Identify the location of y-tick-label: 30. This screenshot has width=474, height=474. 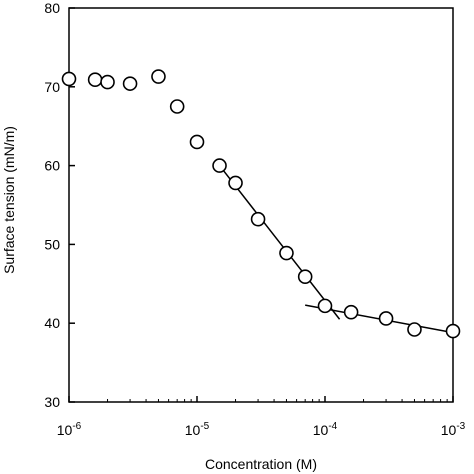
(52, 402).